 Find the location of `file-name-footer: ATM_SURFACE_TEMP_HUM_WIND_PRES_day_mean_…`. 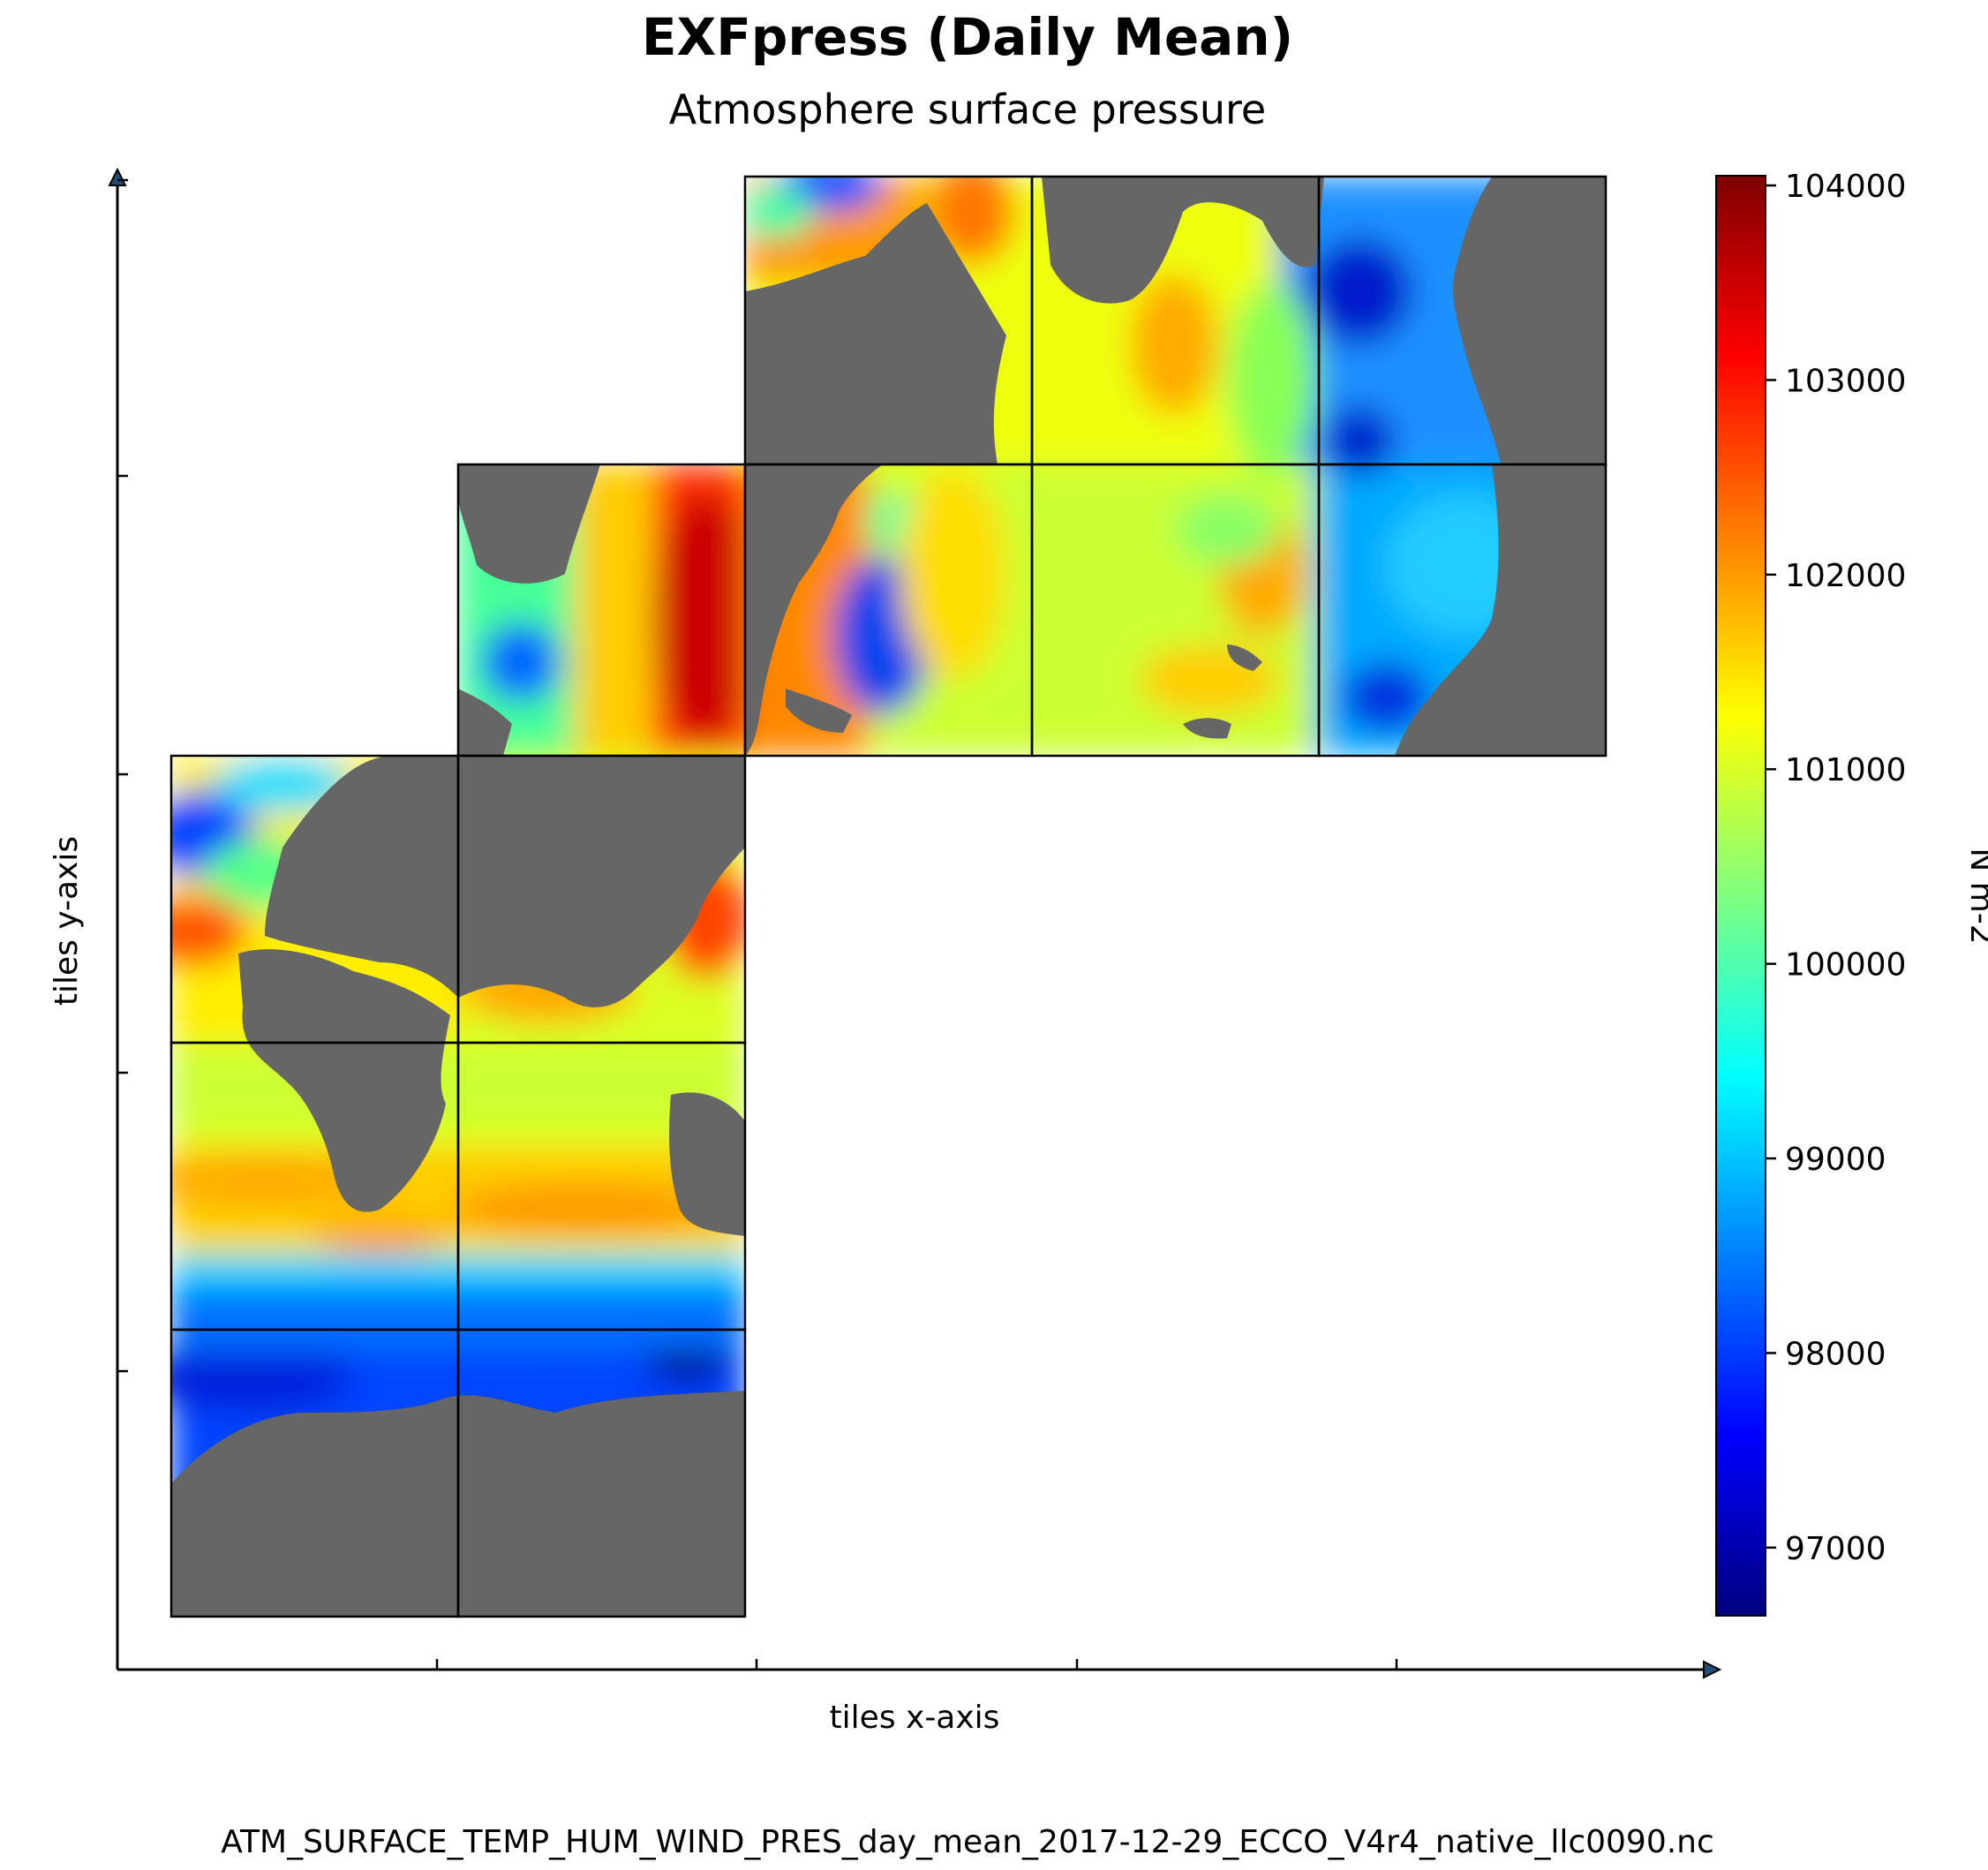

file-name-footer: ATM_SURFACE_TEMP_HUM_WIND_PRES_day_mean_… is located at coordinates (967, 1842).